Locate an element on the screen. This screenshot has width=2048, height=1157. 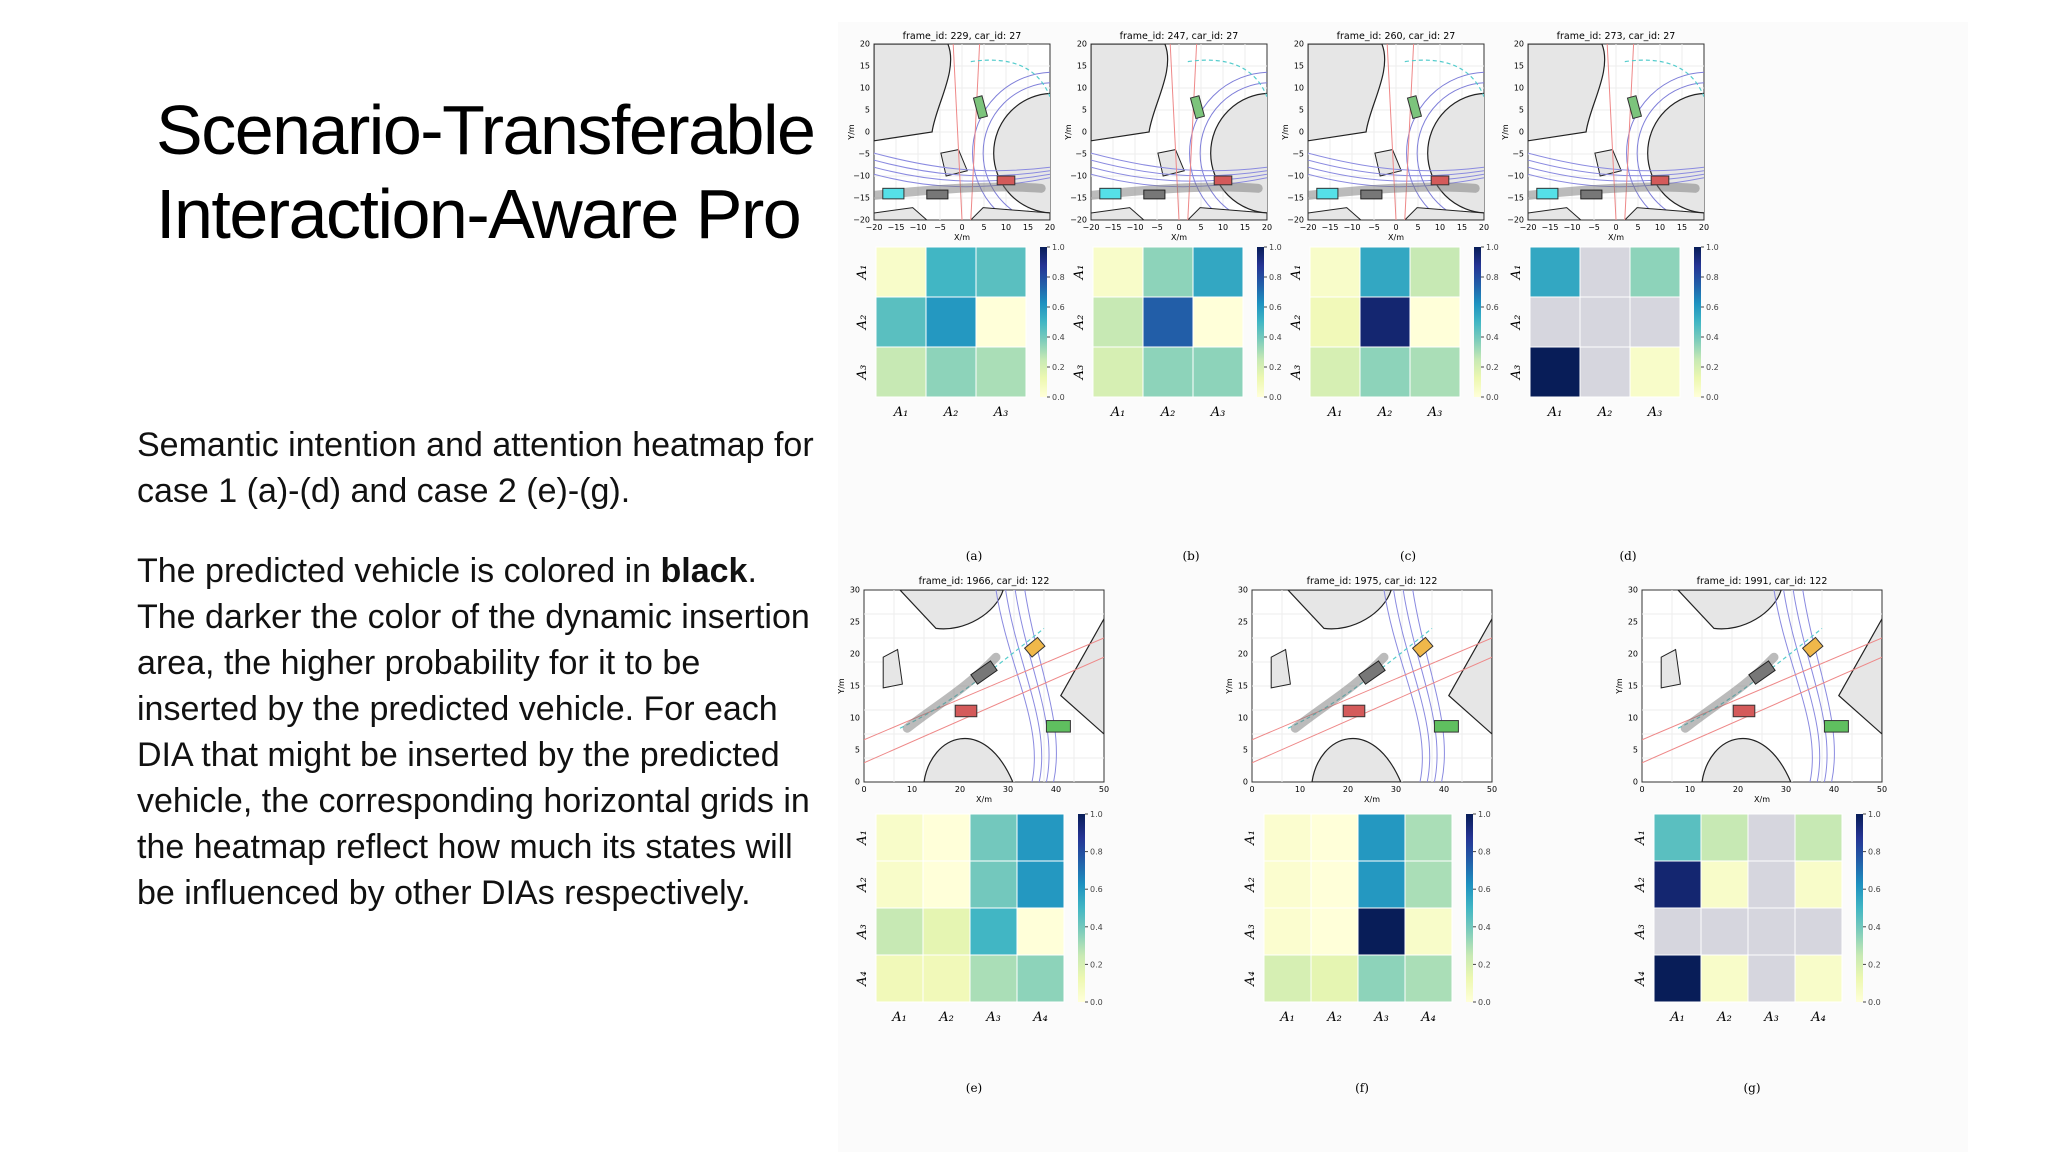
y-tick-label: −15 is located at coordinates (861, 198).